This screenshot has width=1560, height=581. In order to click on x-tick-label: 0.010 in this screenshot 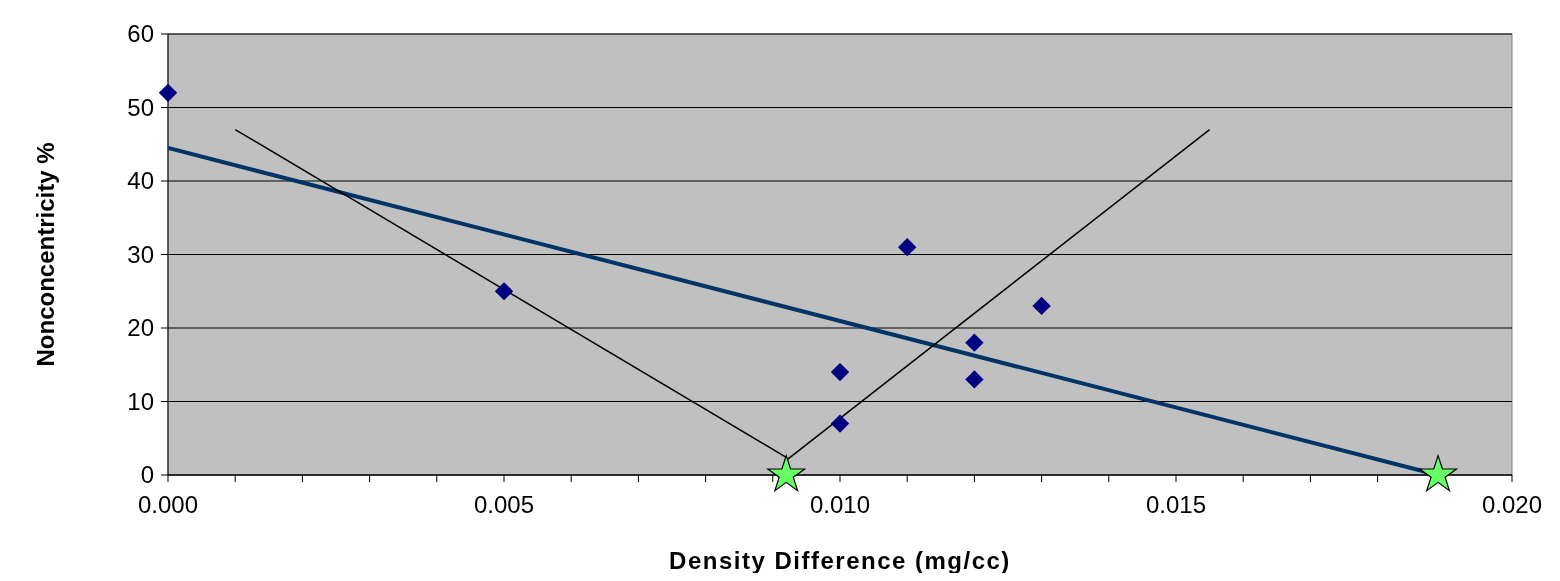, I will do `click(840, 504)`.